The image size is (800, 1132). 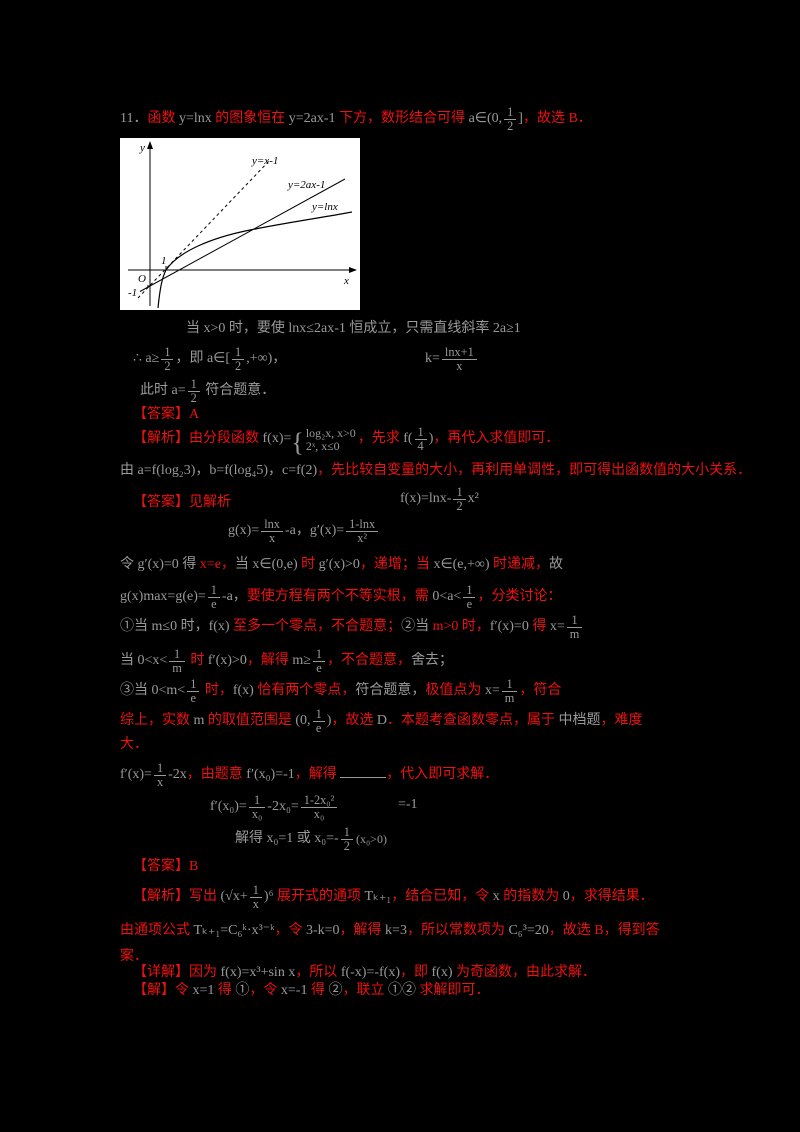 I want to click on text-segment: g(x)max=g(e)=, so click(x=163, y=596).